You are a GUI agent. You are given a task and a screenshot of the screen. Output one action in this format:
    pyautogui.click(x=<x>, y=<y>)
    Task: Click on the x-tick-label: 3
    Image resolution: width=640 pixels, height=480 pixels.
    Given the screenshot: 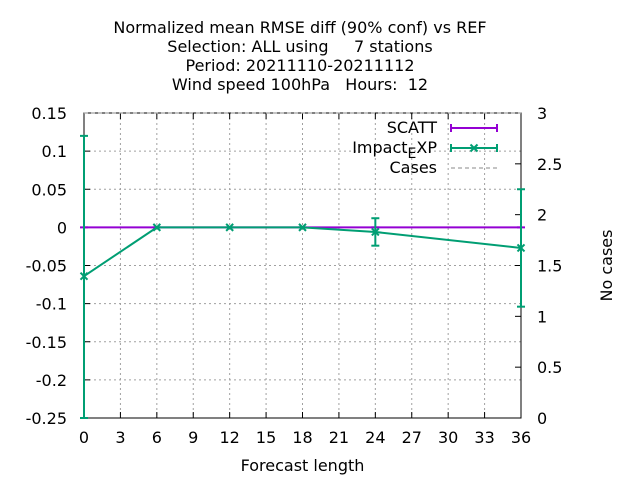 What is the action you would take?
    pyautogui.click(x=120, y=437)
    